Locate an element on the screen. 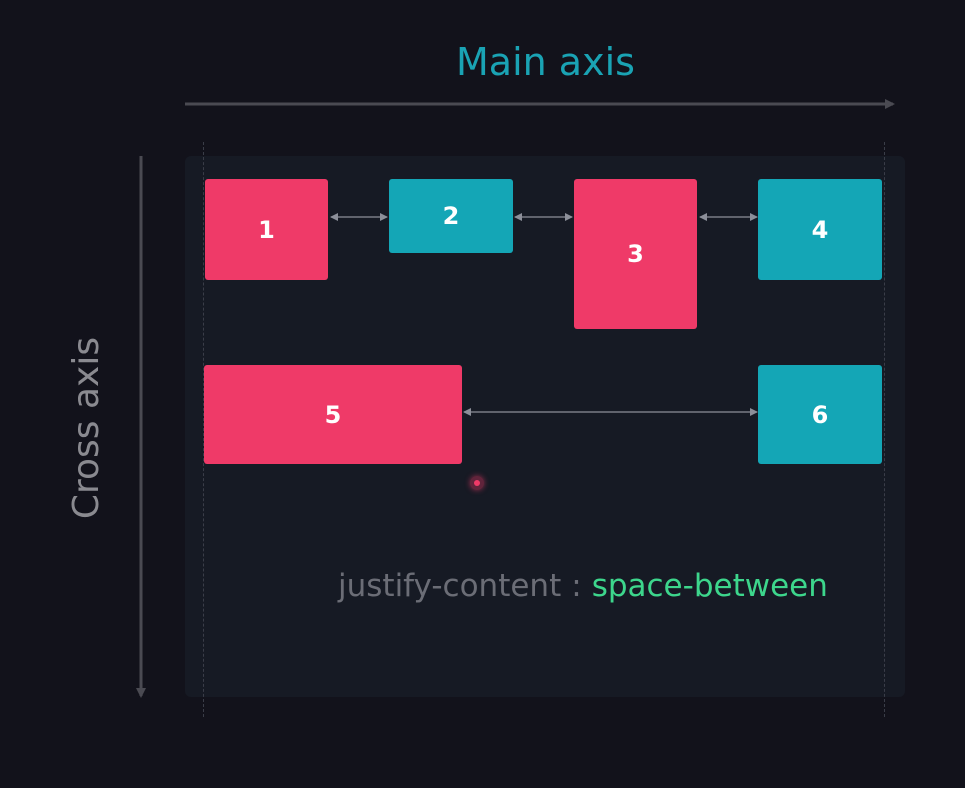  flex-item-6: 6 is located at coordinates (820, 414).